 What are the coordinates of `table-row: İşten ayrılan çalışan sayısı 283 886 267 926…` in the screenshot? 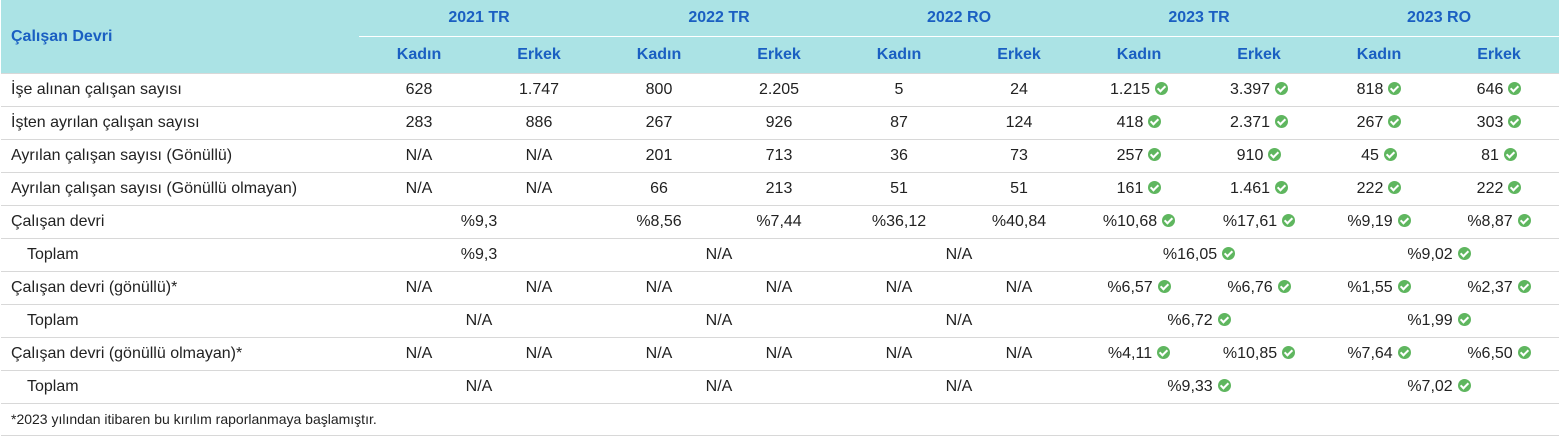 It's located at (780, 123).